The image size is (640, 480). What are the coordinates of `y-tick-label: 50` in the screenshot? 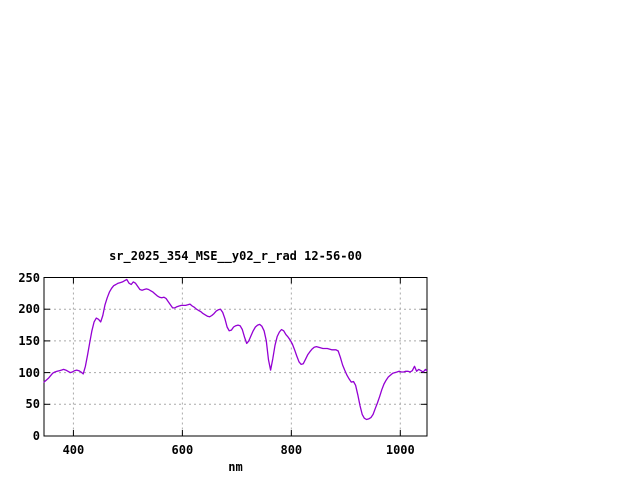 It's located at (32, 404).